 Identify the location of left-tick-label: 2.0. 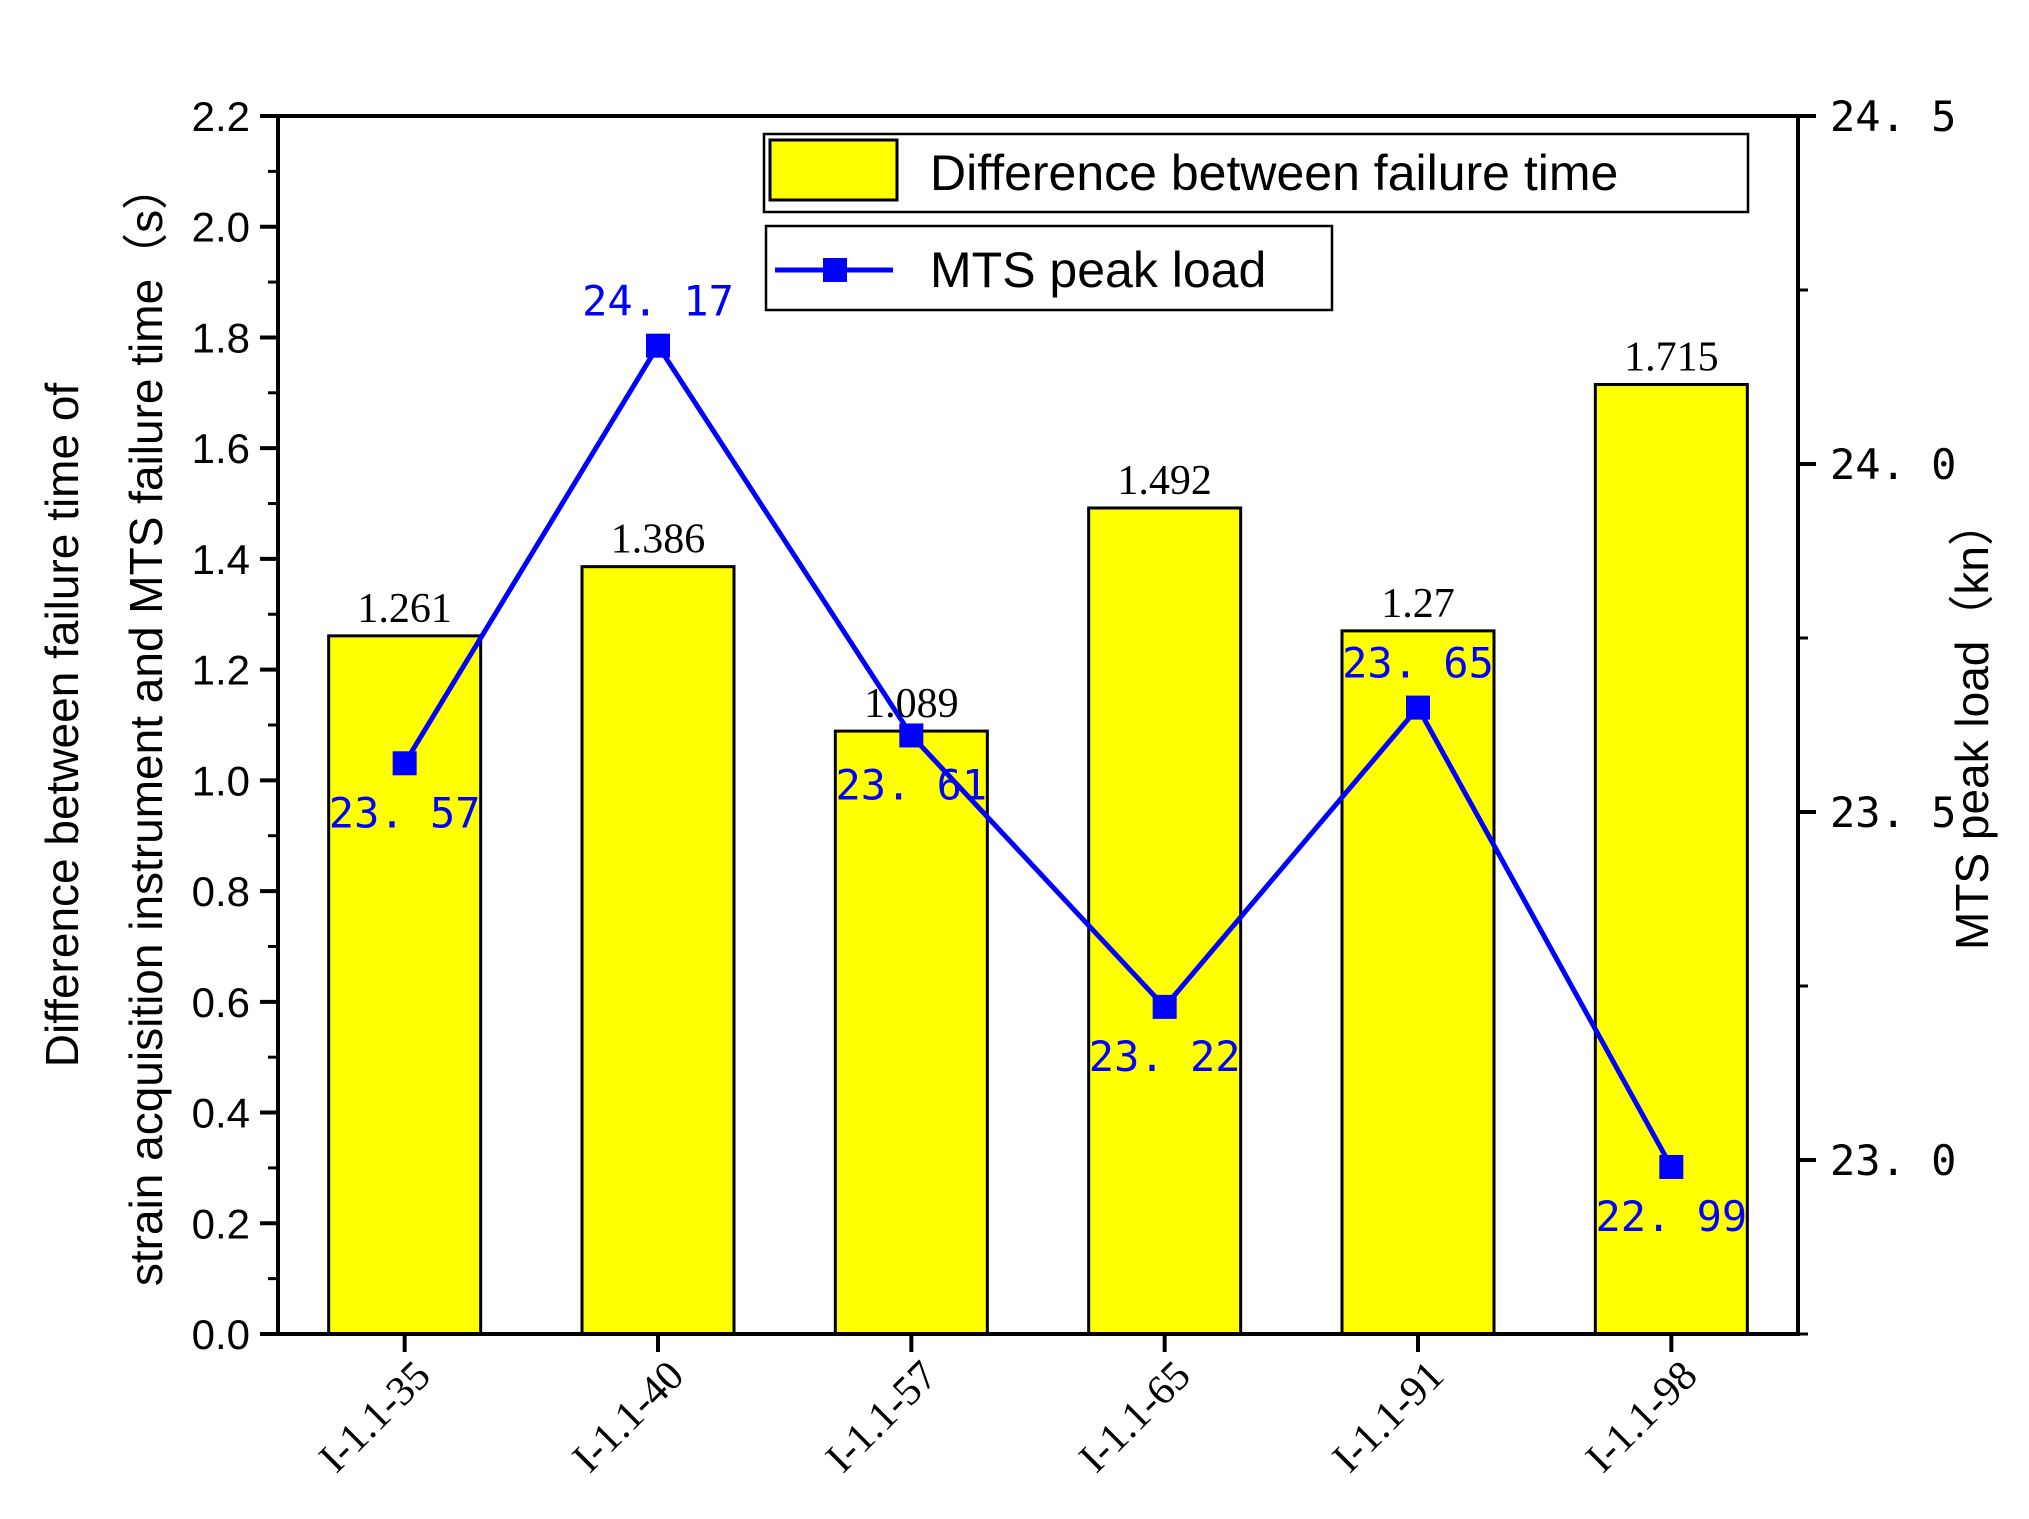
(221, 227).